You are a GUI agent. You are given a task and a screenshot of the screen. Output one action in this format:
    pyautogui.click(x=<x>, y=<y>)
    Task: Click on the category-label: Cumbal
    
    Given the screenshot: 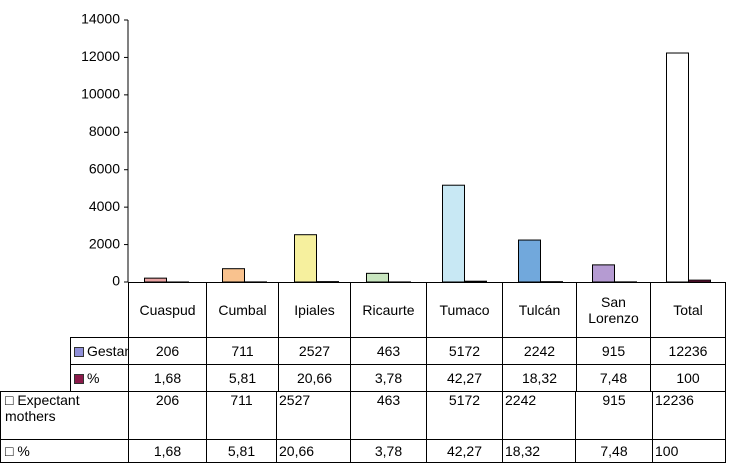 What is the action you would take?
    pyautogui.click(x=242, y=310)
    